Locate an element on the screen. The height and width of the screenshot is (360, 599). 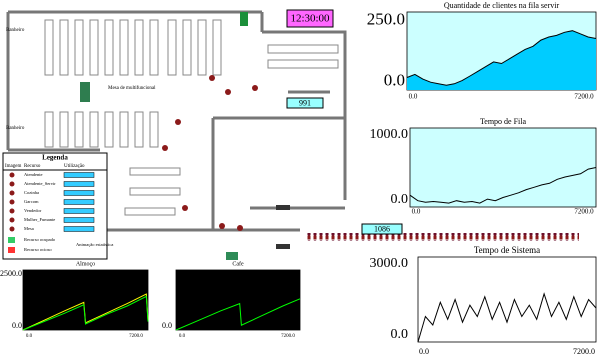
area is located at coordinates (501, 60).